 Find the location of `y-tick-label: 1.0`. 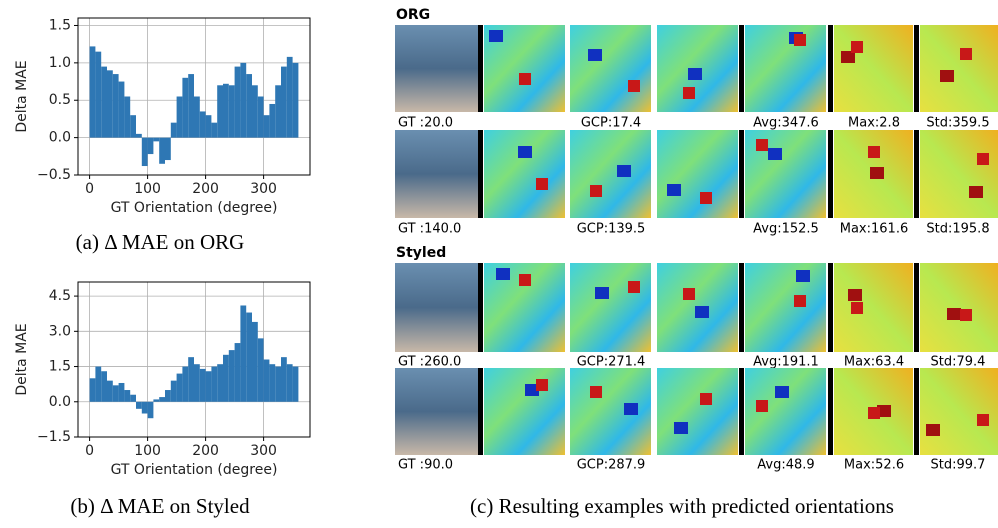

y-tick-label: 1.0 is located at coordinates (60, 63).